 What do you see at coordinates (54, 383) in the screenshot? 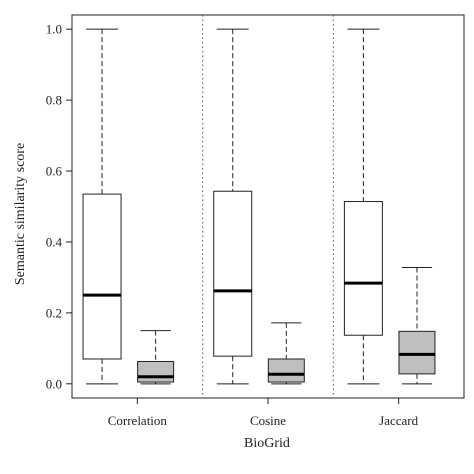
I see `y-tick-label: 0.0` at bounding box center [54, 383].